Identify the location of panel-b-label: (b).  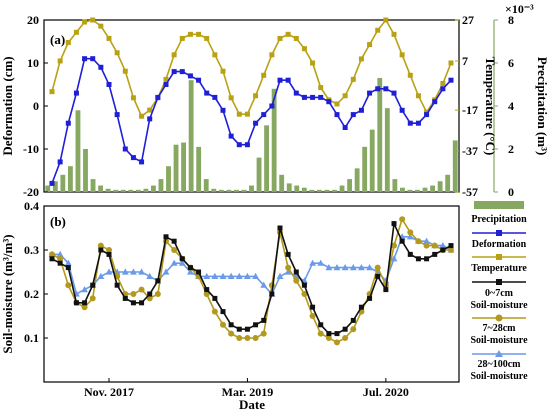
(58, 221).